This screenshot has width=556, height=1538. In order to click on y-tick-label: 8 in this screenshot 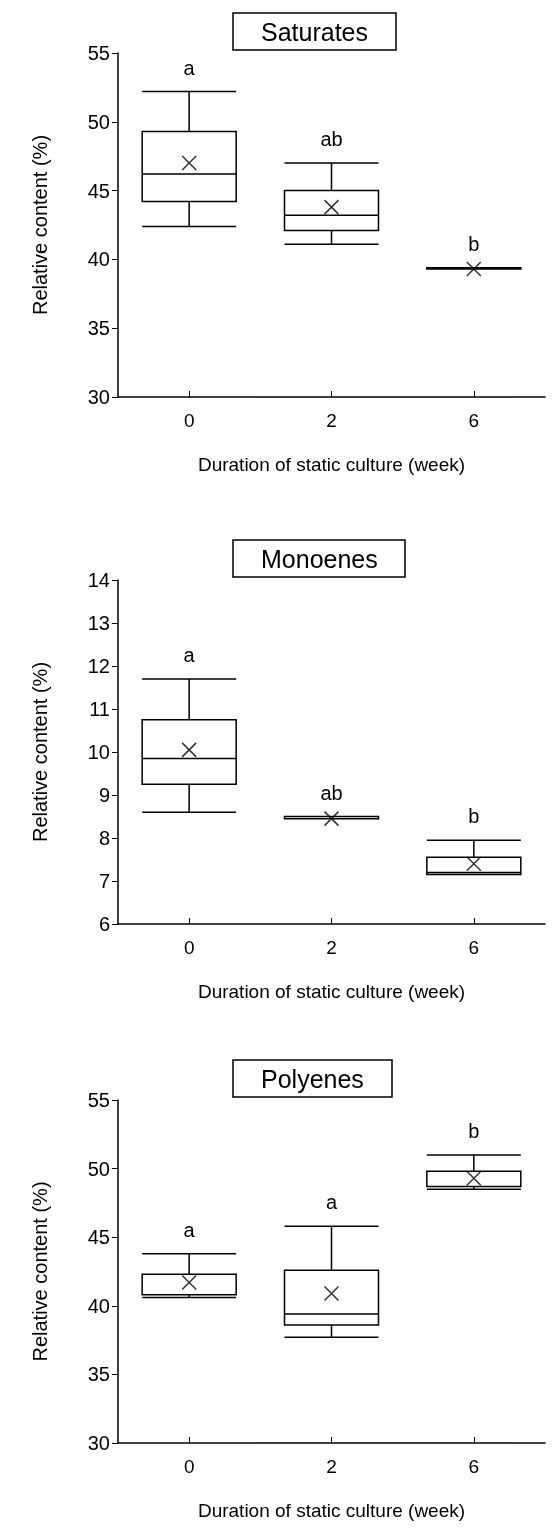, I will do `click(104, 838)`.